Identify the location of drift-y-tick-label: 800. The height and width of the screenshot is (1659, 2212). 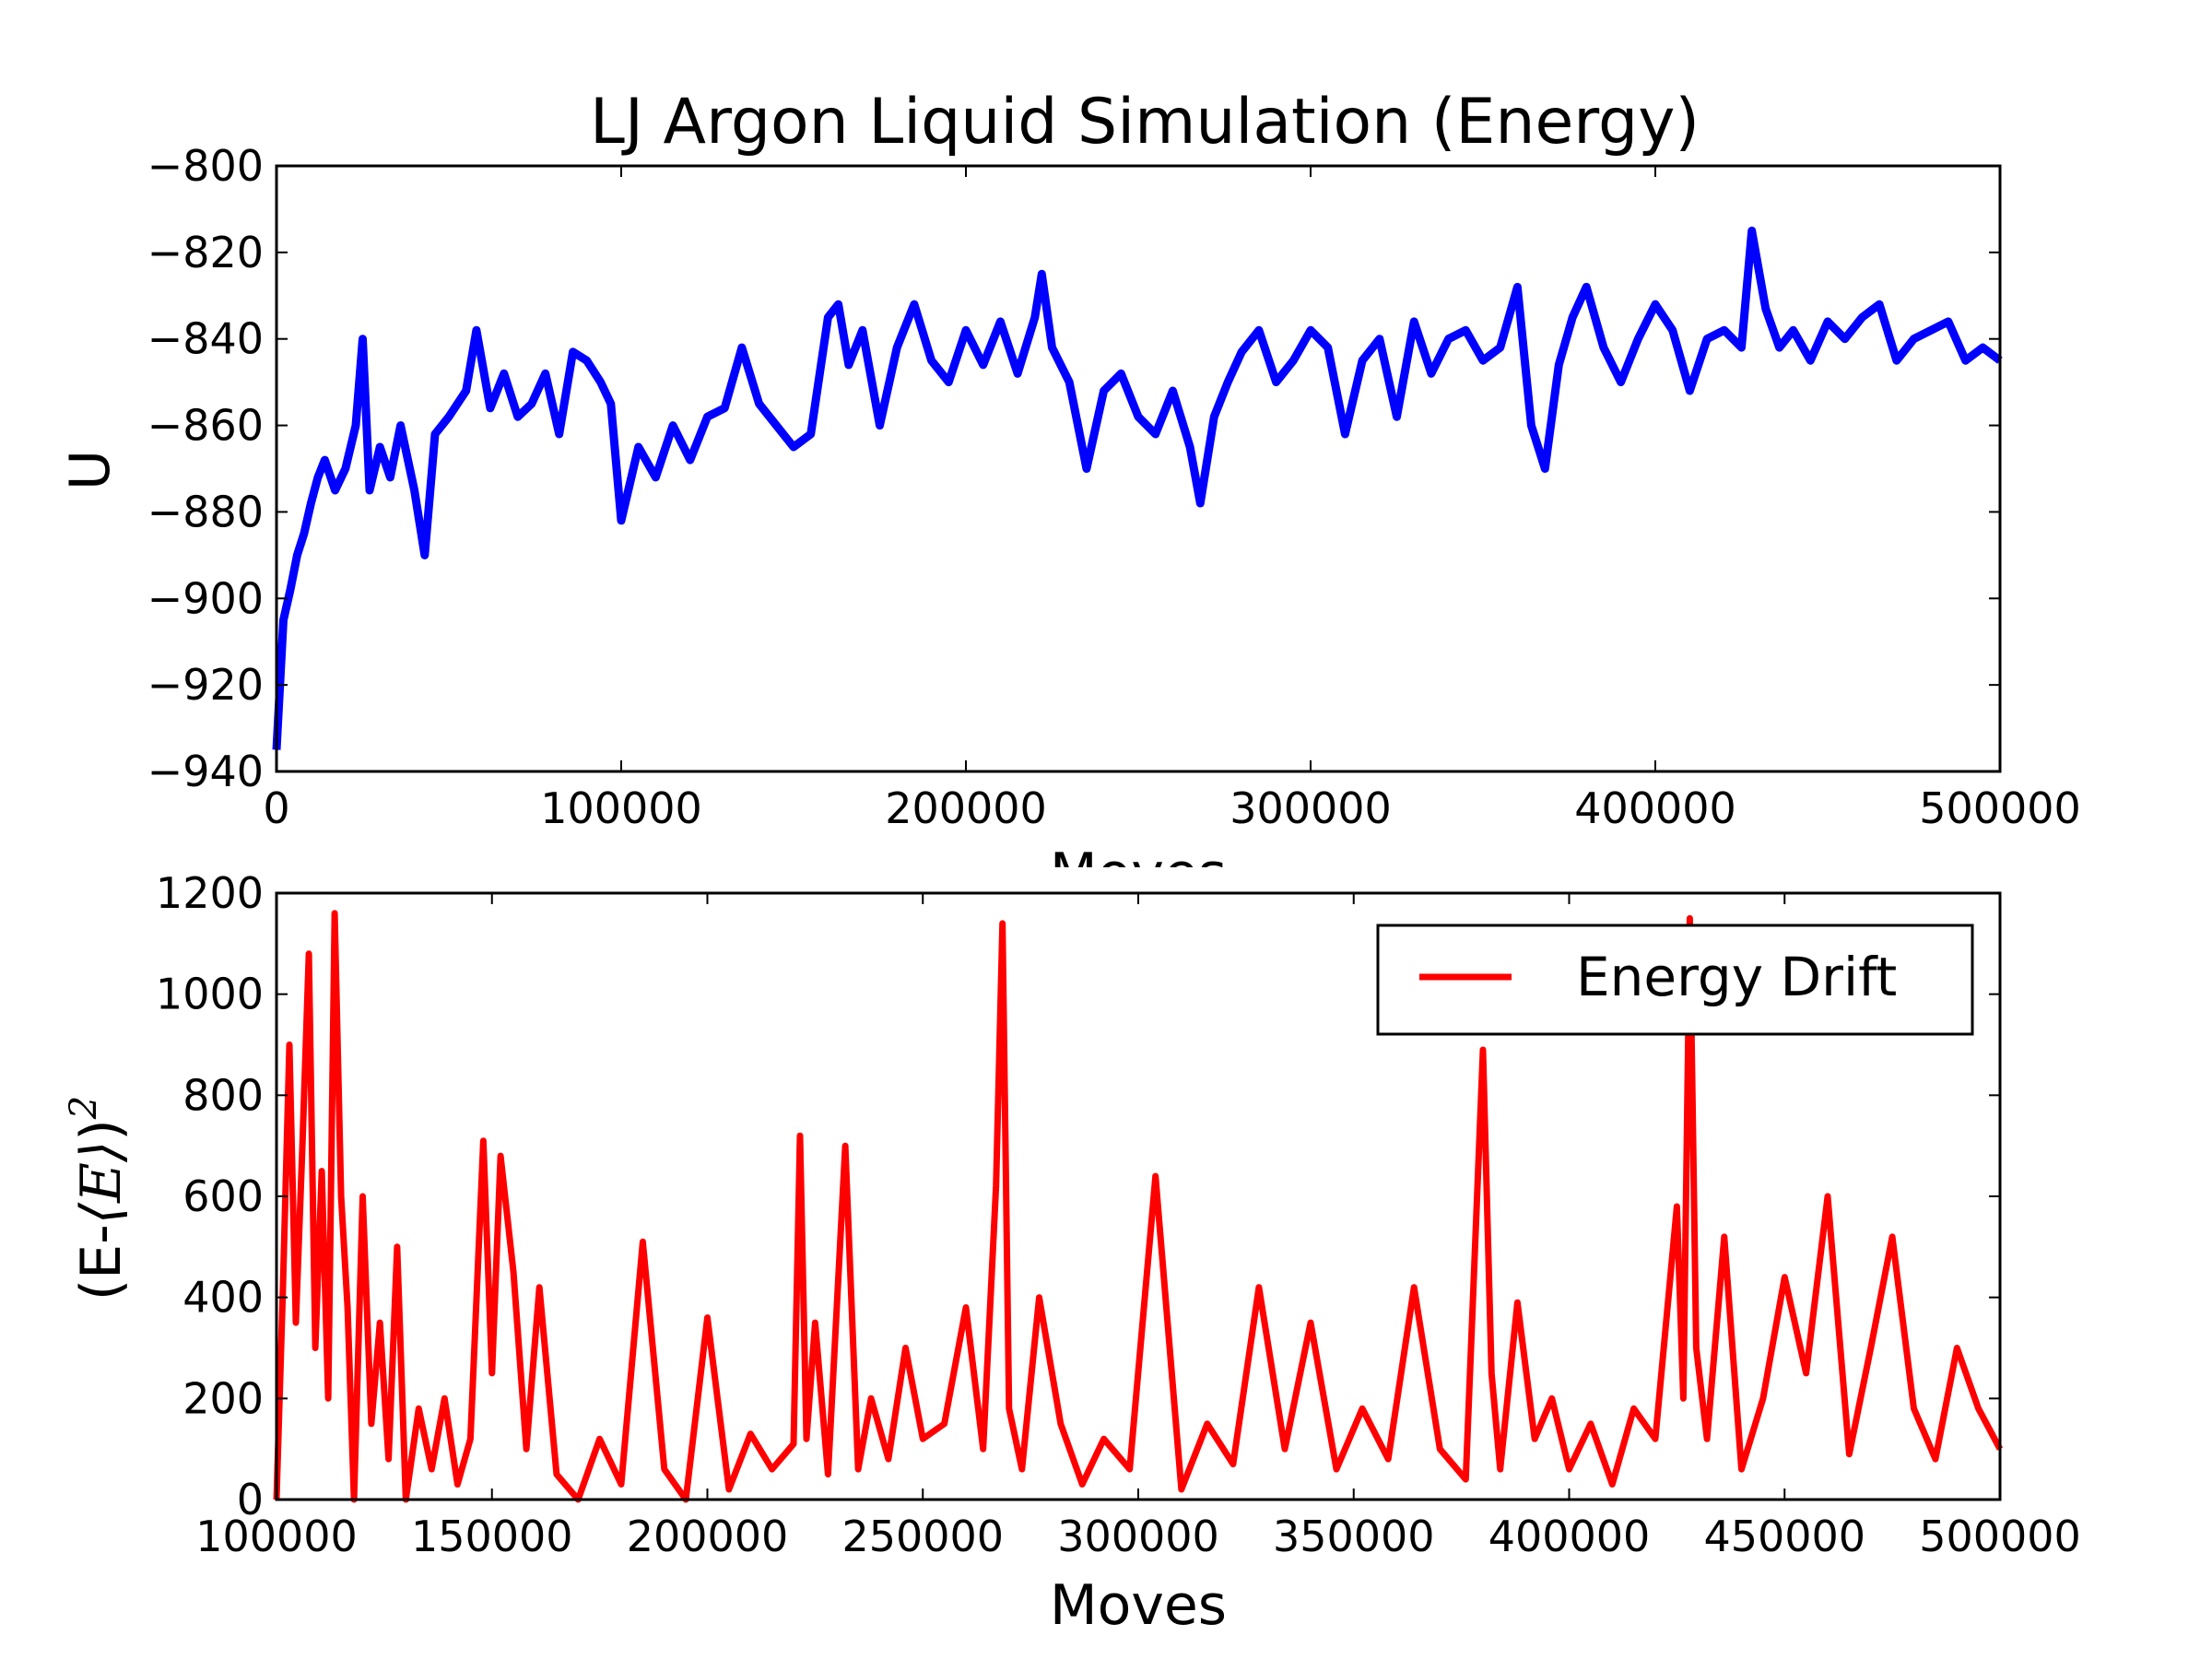
(223, 1095).